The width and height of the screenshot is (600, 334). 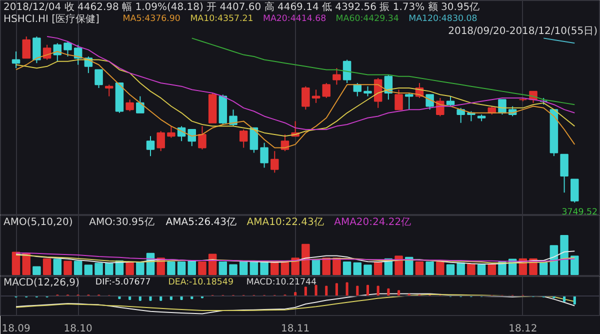 What do you see at coordinates (282, 283) in the screenshot?
I see `annotation: MACD:10.21744` at bounding box center [282, 283].